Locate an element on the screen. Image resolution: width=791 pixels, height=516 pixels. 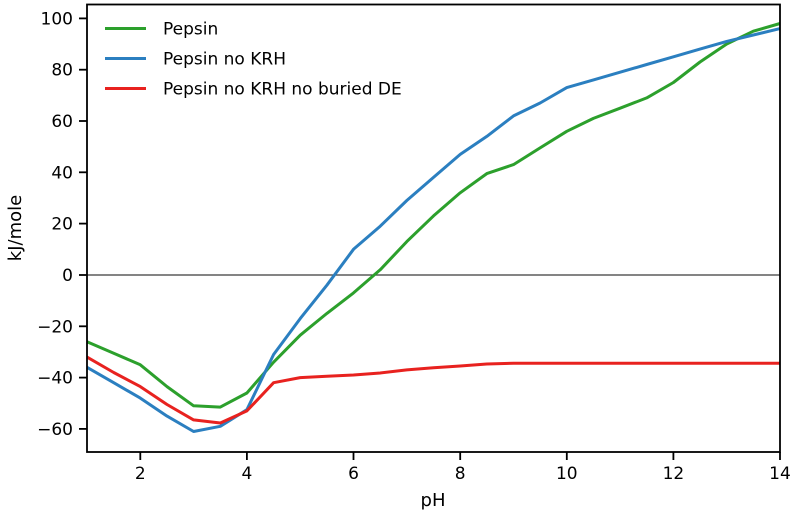
y-tick-label: −40 is located at coordinates (55, 379).